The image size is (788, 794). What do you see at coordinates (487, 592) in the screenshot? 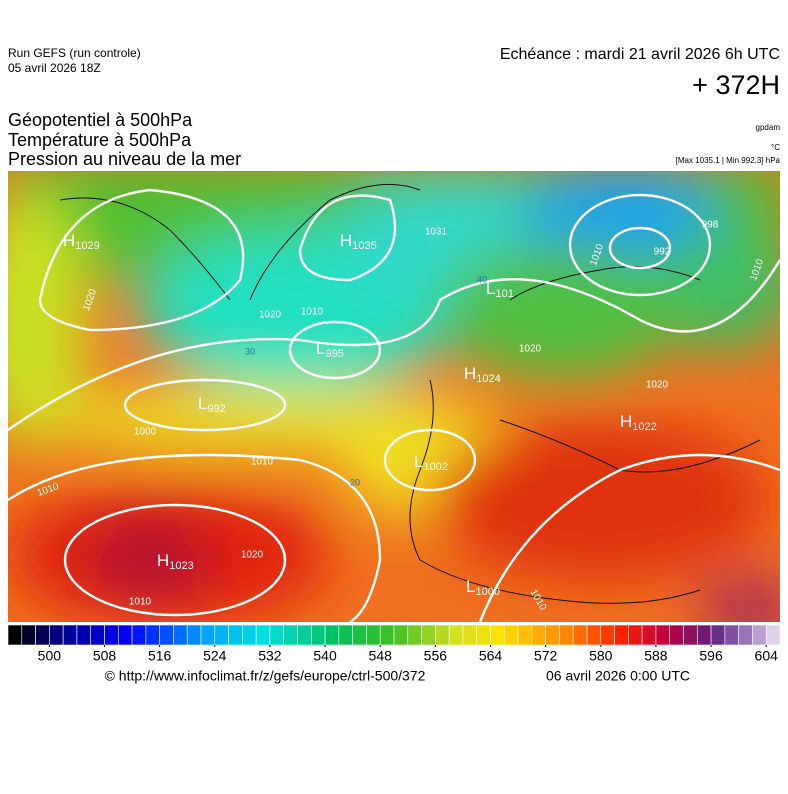
I see `center-value: 1000` at bounding box center [487, 592].